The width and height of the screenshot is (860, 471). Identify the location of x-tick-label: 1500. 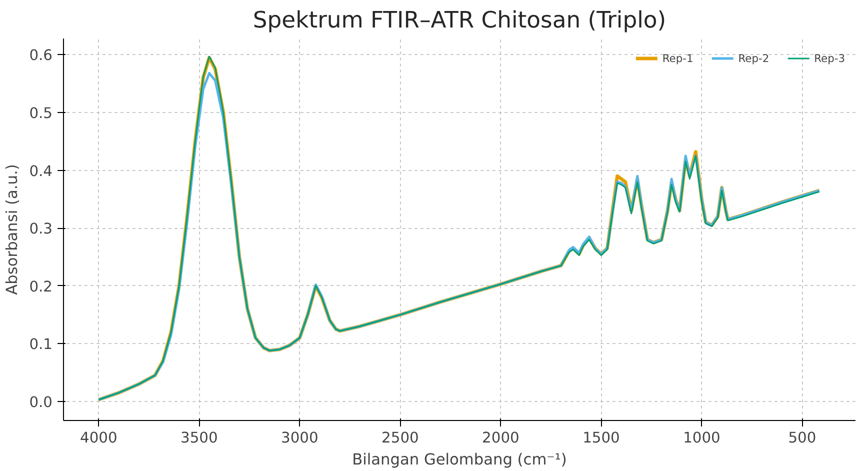
(601, 438).